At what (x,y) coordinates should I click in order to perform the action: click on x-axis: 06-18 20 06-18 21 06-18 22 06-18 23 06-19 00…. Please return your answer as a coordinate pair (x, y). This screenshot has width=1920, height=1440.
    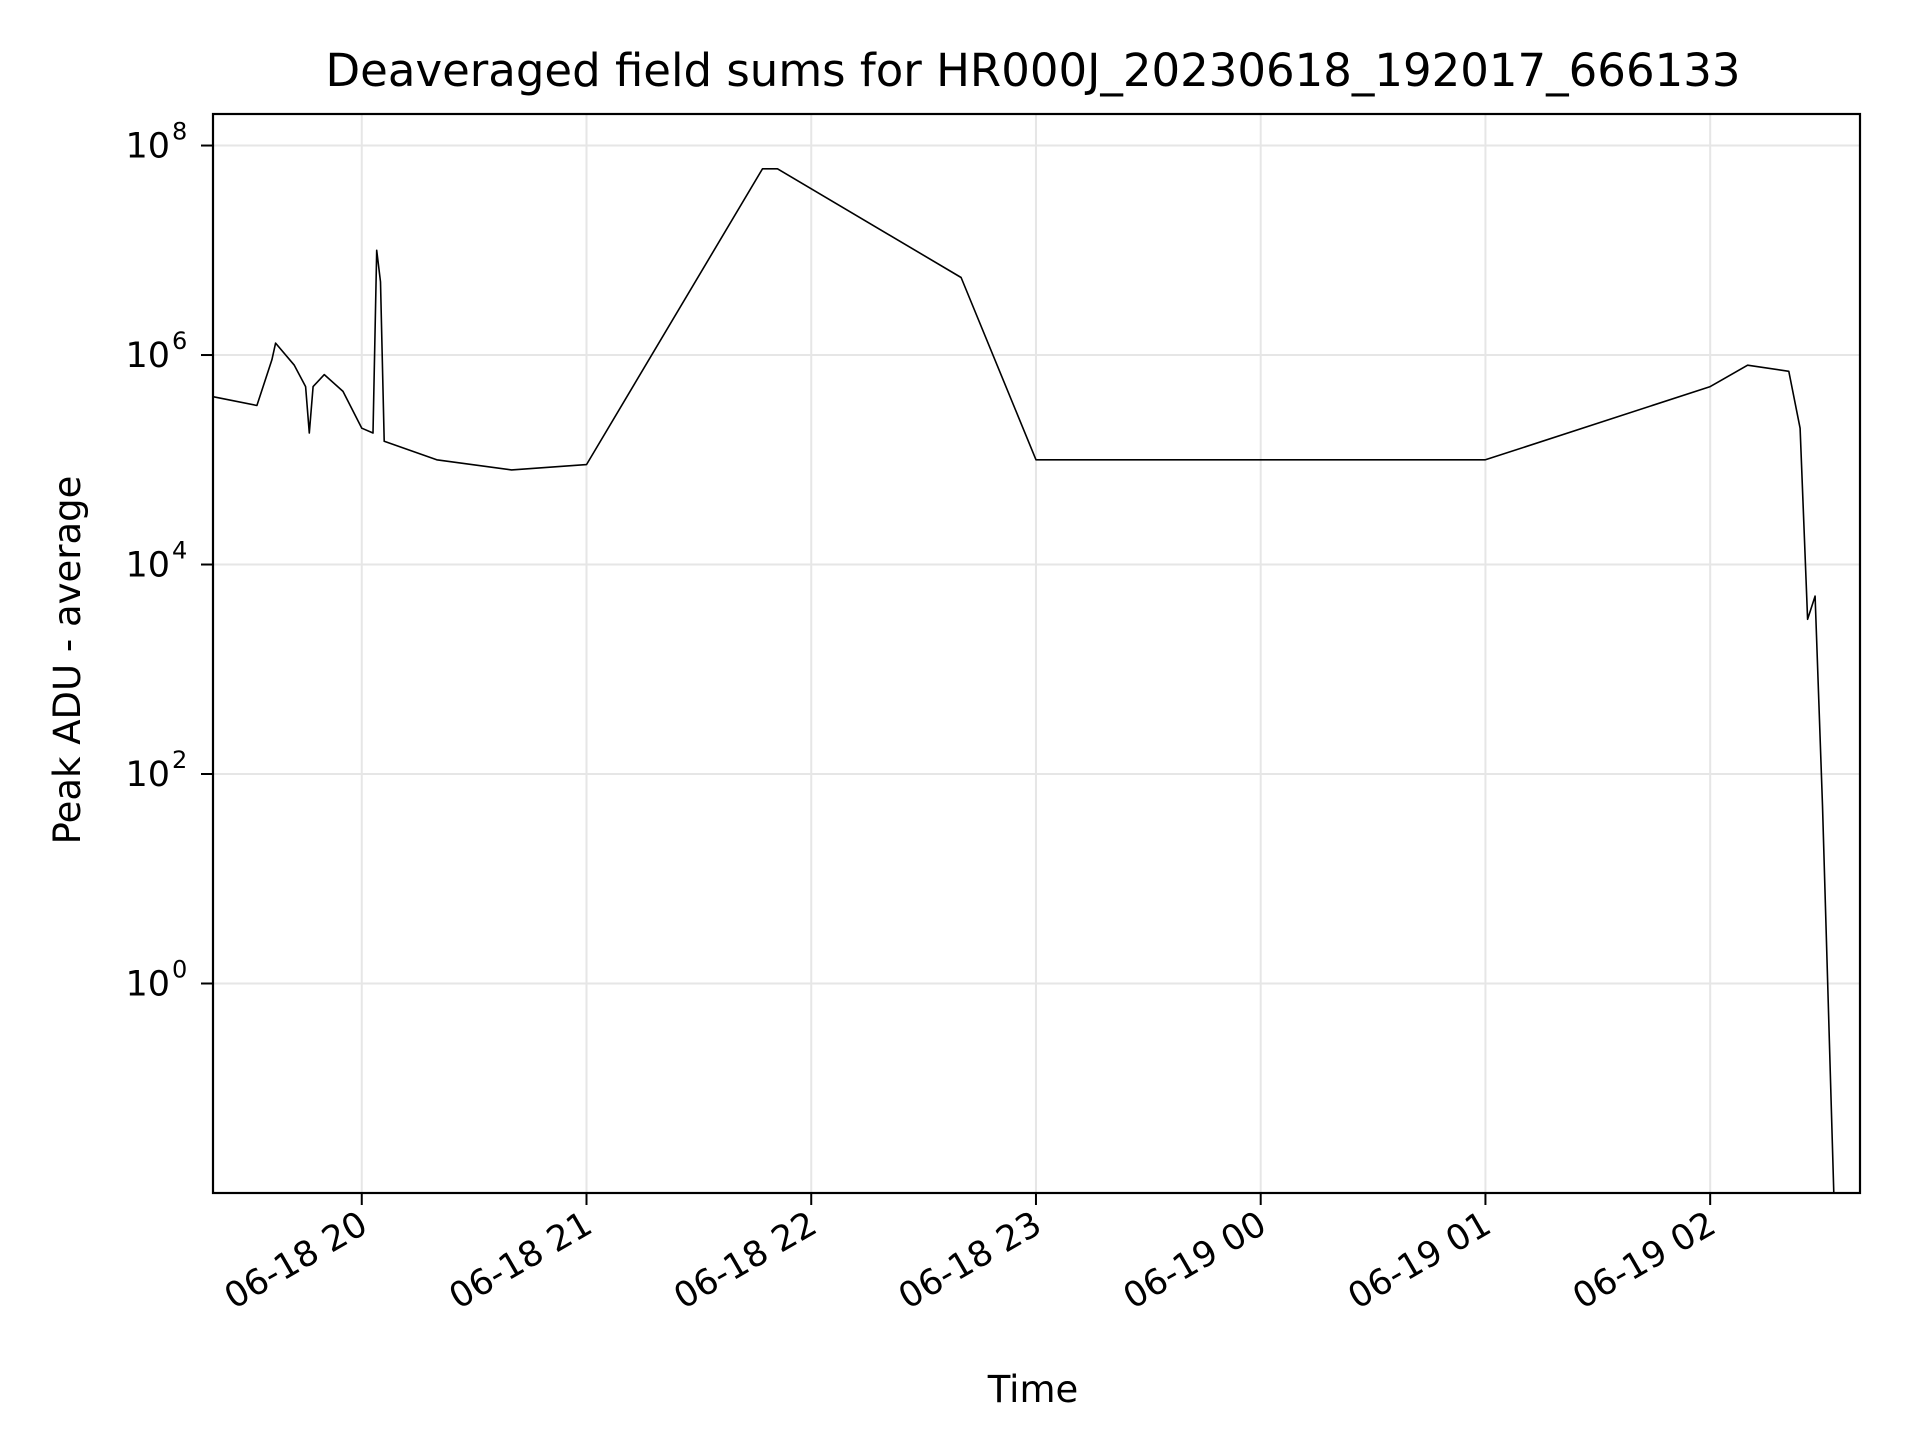
    Looking at the image, I should click on (970, 1255).